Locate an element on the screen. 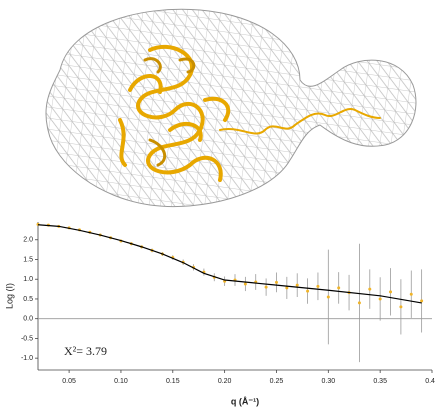 The width and height of the screenshot is (435, 417). x-tick-label: 0.30 is located at coordinates (329, 381).